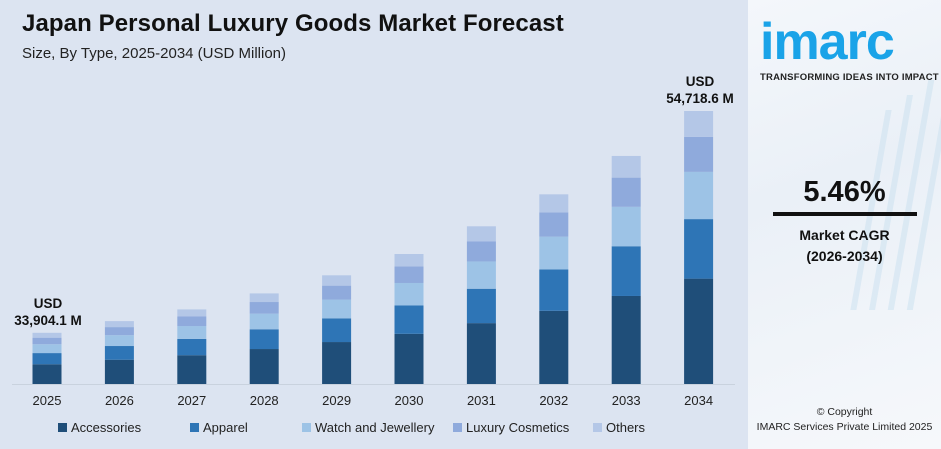  What do you see at coordinates (554, 347) in the screenshot?
I see `bar-2032-accessories` at bounding box center [554, 347].